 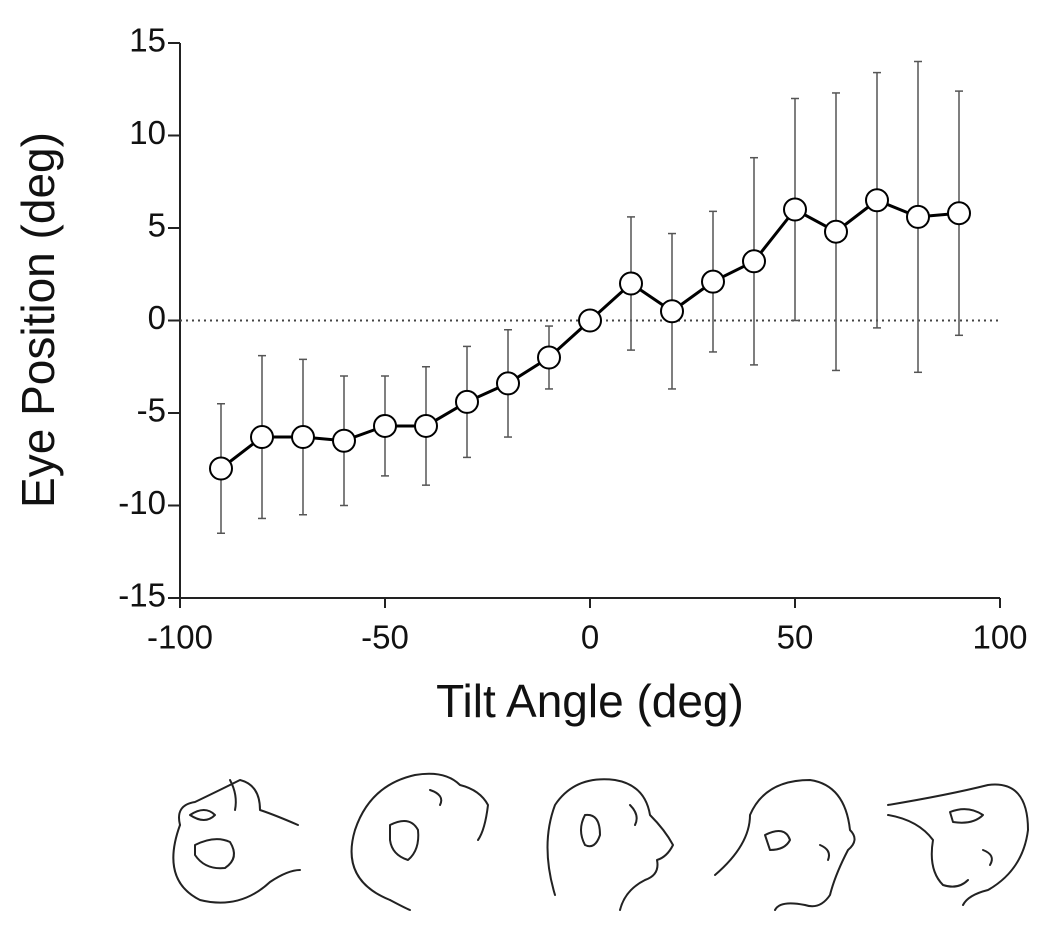 What do you see at coordinates (147, 132) in the screenshot?
I see `y-tick-label: 10` at bounding box center [147, 132].